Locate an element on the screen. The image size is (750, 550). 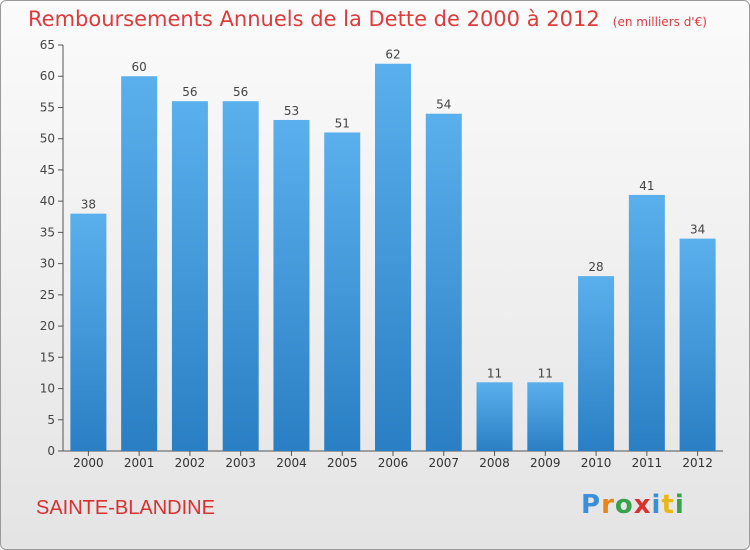
bar-2010 is located at coordinates (596, 363).